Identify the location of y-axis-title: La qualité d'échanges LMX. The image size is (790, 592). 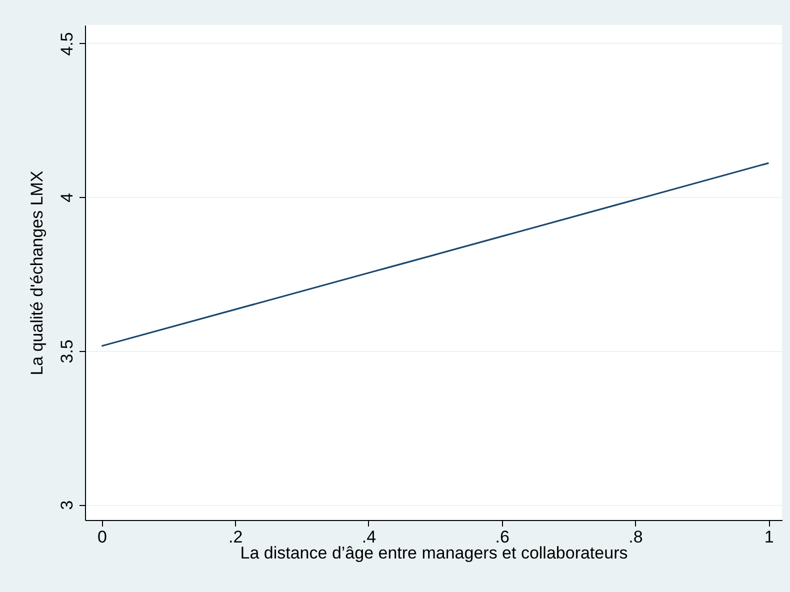
(37, 273).